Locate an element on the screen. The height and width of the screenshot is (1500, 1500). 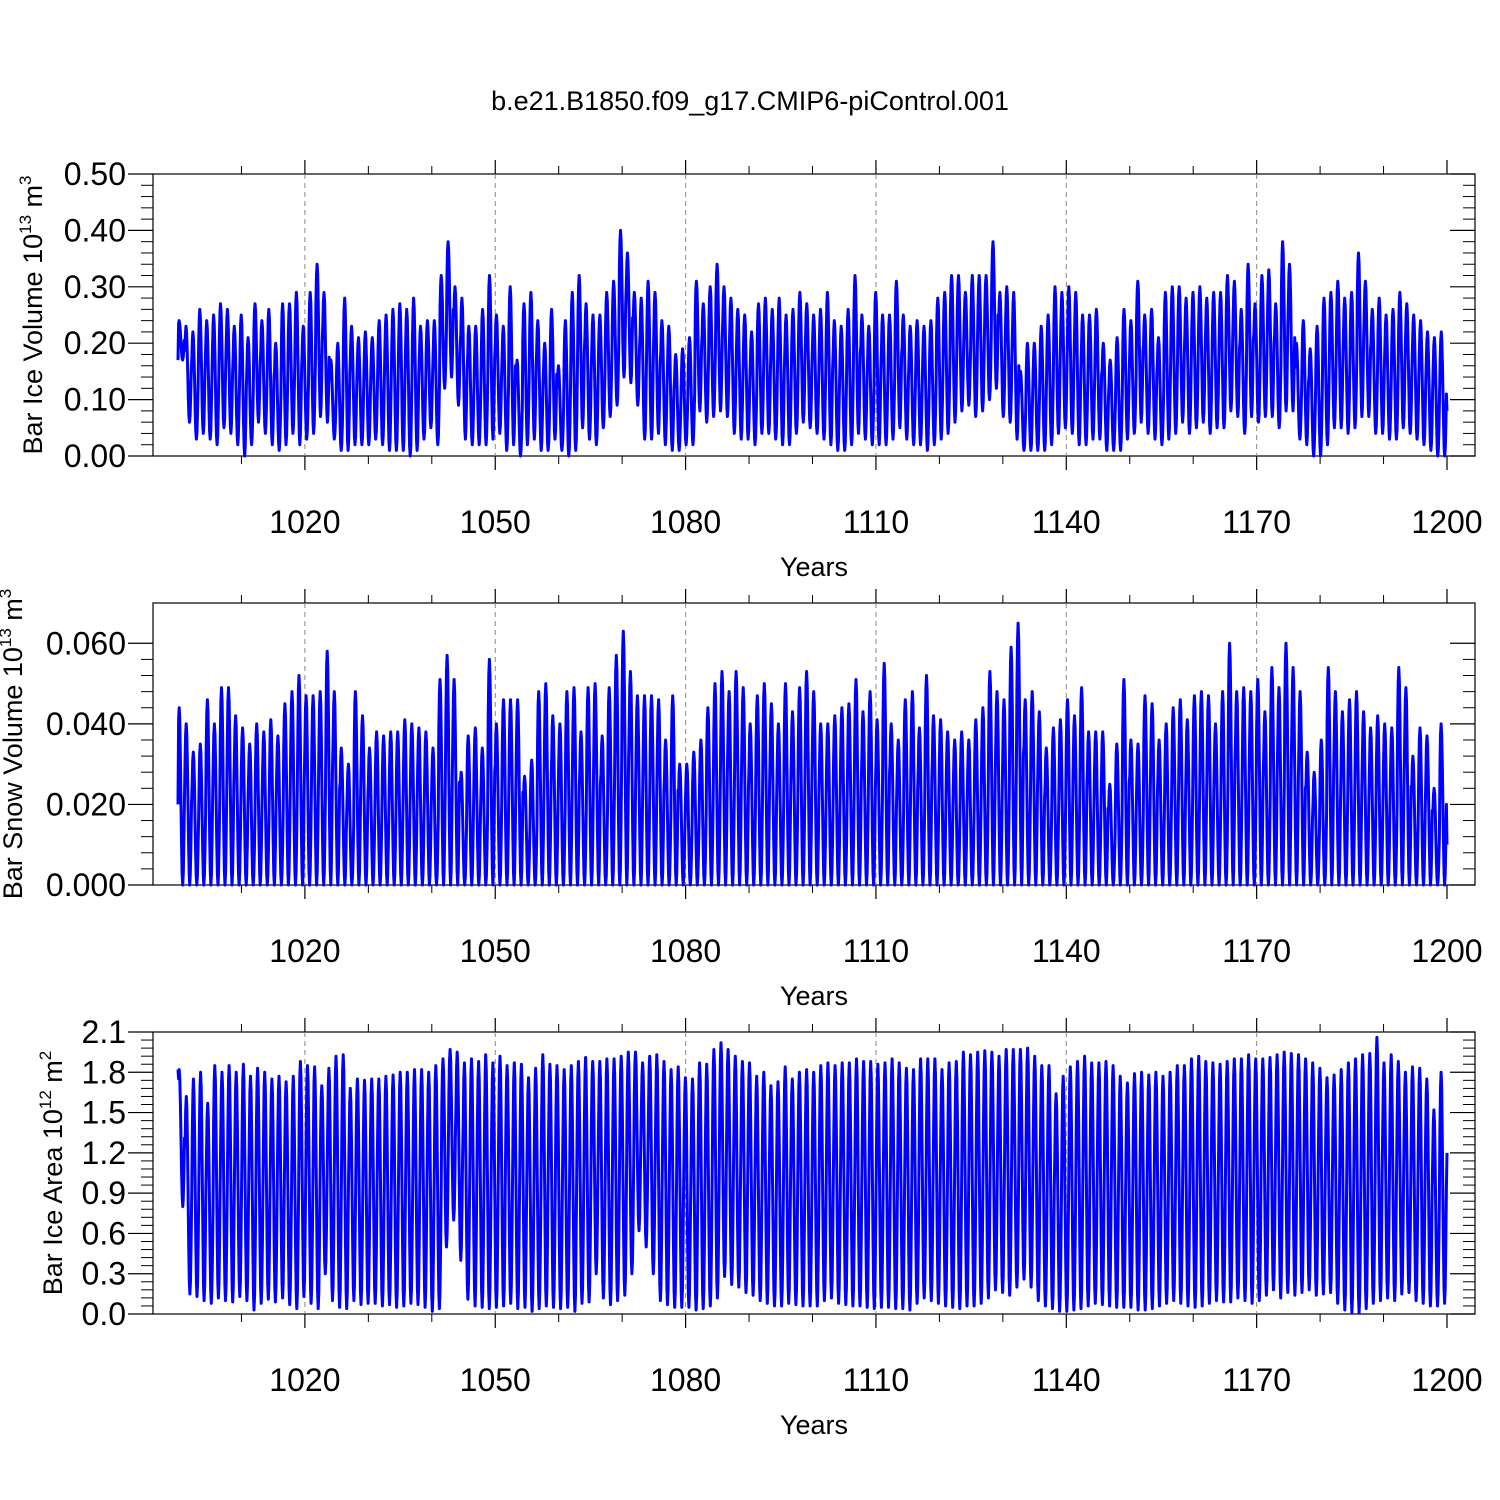
y-axis-label: Bar Snow Volume 1013 m3 is located at coordinates (14, 744).